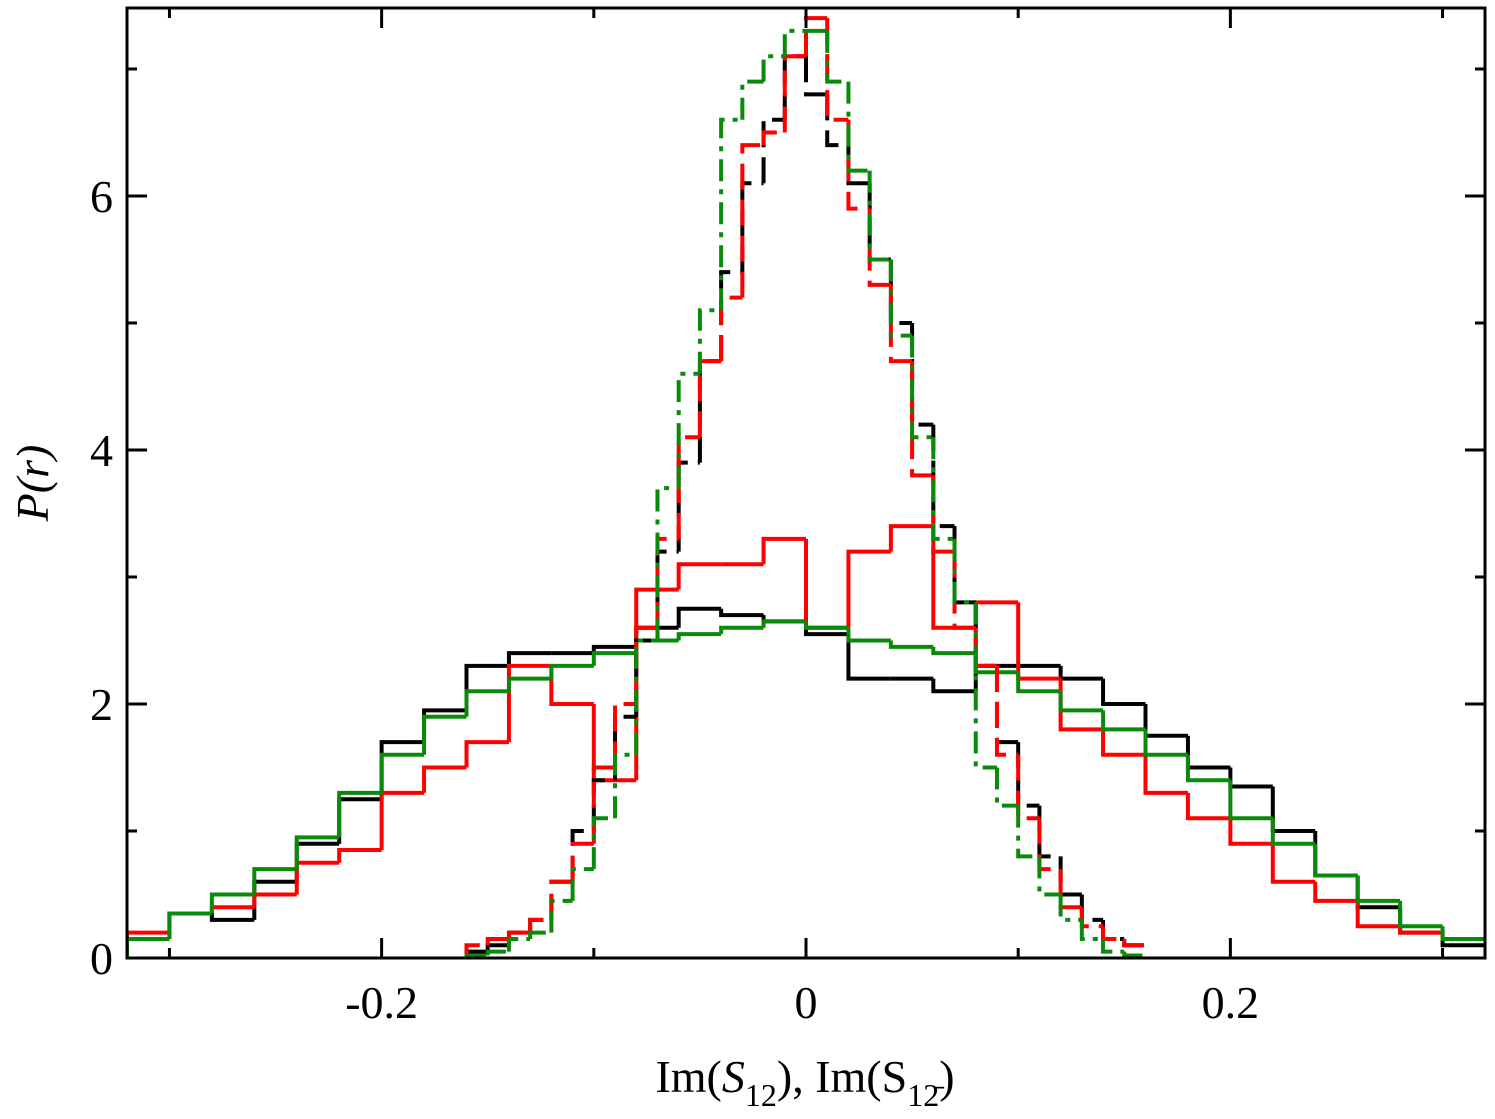 The height and width of the screenshot is (1119, 1495). I want to click on y-tick-label: 6, so click(101, 196).